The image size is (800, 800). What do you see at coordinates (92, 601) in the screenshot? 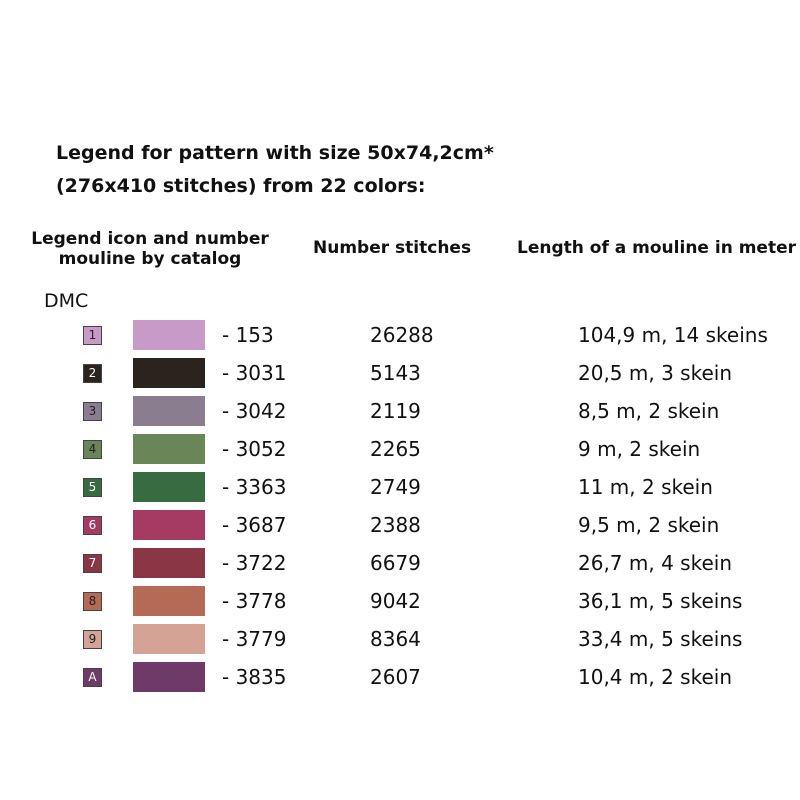
I see `legend-symbol-icon: 8` at bounding box center [92, 601].